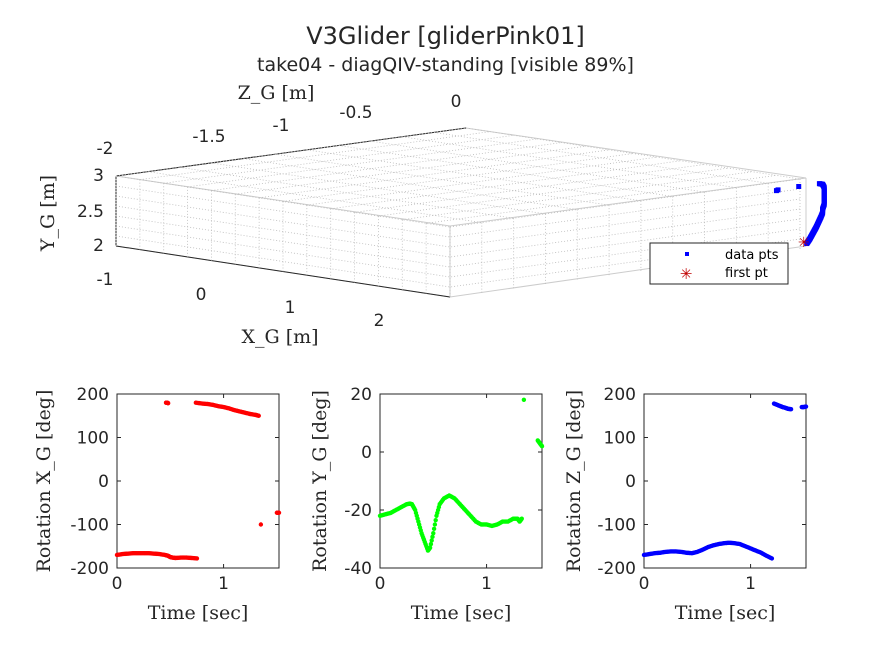 The height and width of the screenshot is (645, 891). Describe the element at coordinates (279, 337) in the screenshot. I see `x-axis-label-3d: X_G [m]` at that location.